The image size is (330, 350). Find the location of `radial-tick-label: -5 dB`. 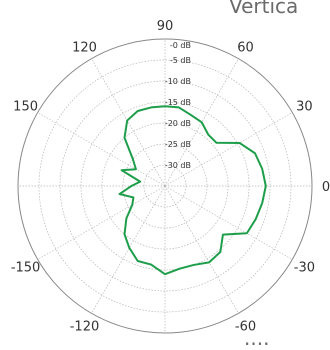

radial-tick-label: -5 dB is located at coordinates (180, 60).